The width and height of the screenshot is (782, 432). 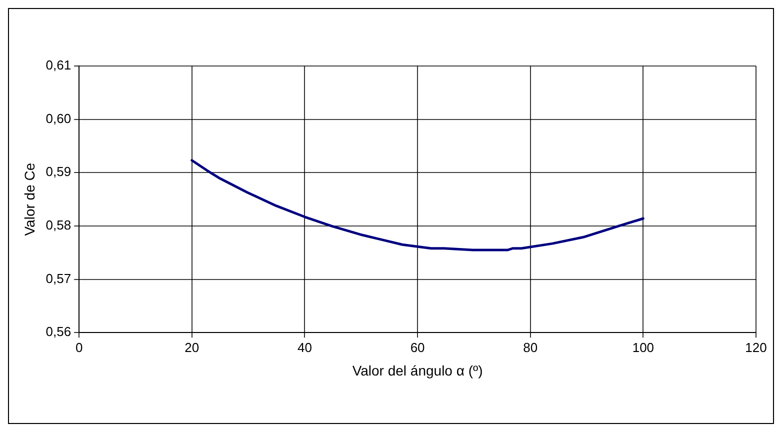 What do you see at coordinates (59, 65) in the screenshot?
I see `y-tick-label: 0,61` at bounding box center [59, 65].